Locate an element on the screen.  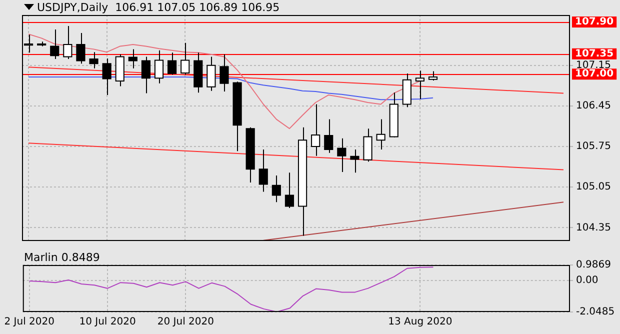
y-tick-label: 105.05 is located at coordinates (593, 187).